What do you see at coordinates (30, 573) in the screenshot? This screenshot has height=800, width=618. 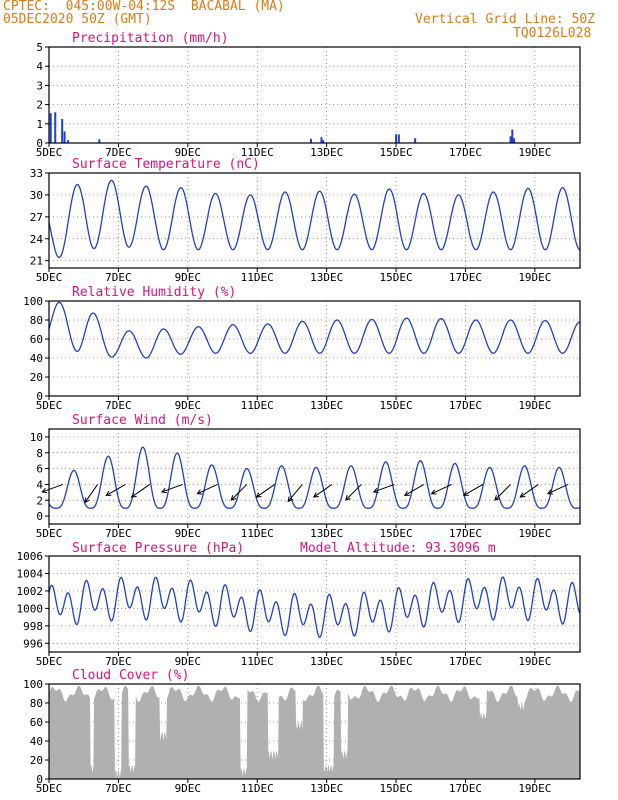 I see `y-tick-label: 1004` at bounding box center [30, 573].